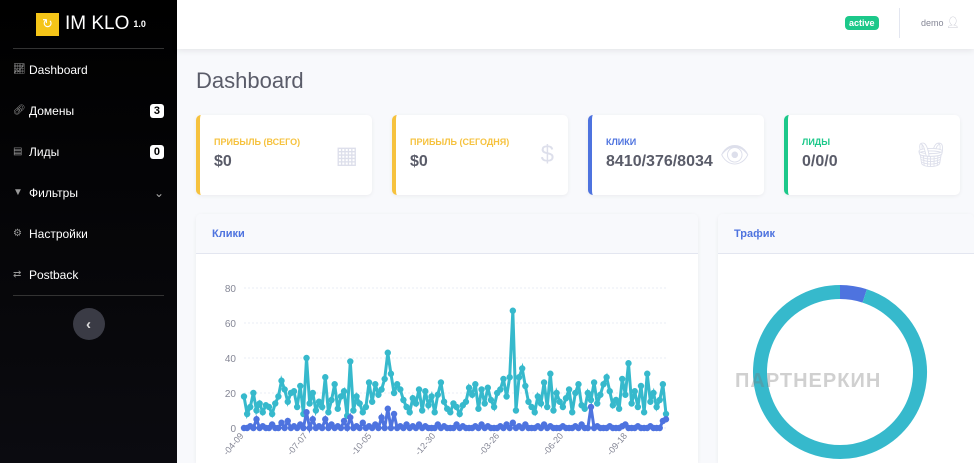  I want to click on sidebar-item-leads: ▤ Лиды 0, so click(88, 151).